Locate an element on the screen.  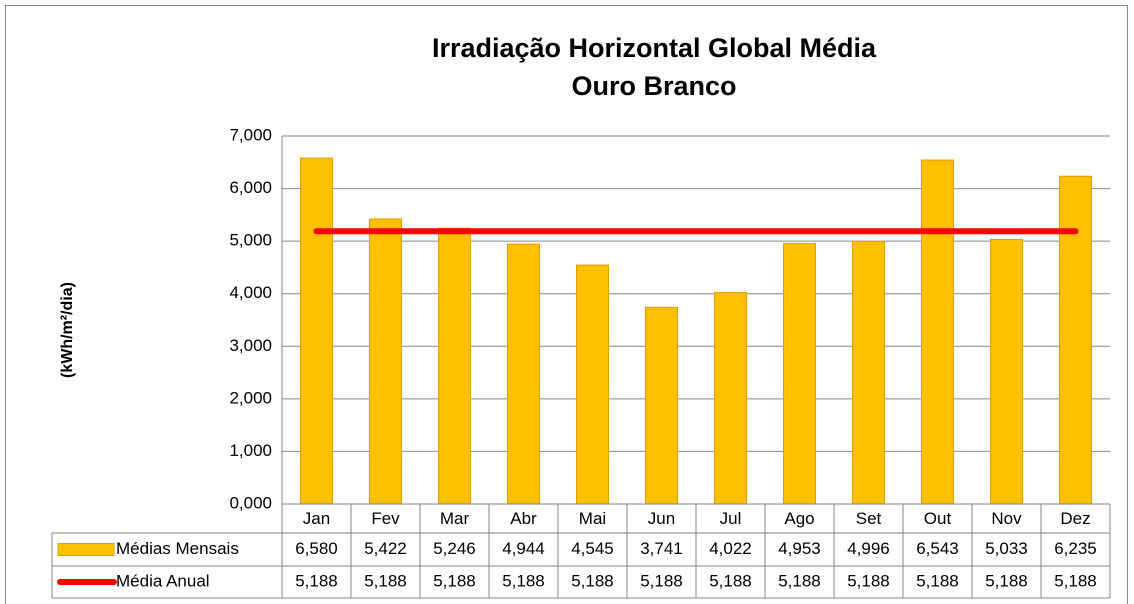
table-value: 4,996 is located at coordinates (868, 548).